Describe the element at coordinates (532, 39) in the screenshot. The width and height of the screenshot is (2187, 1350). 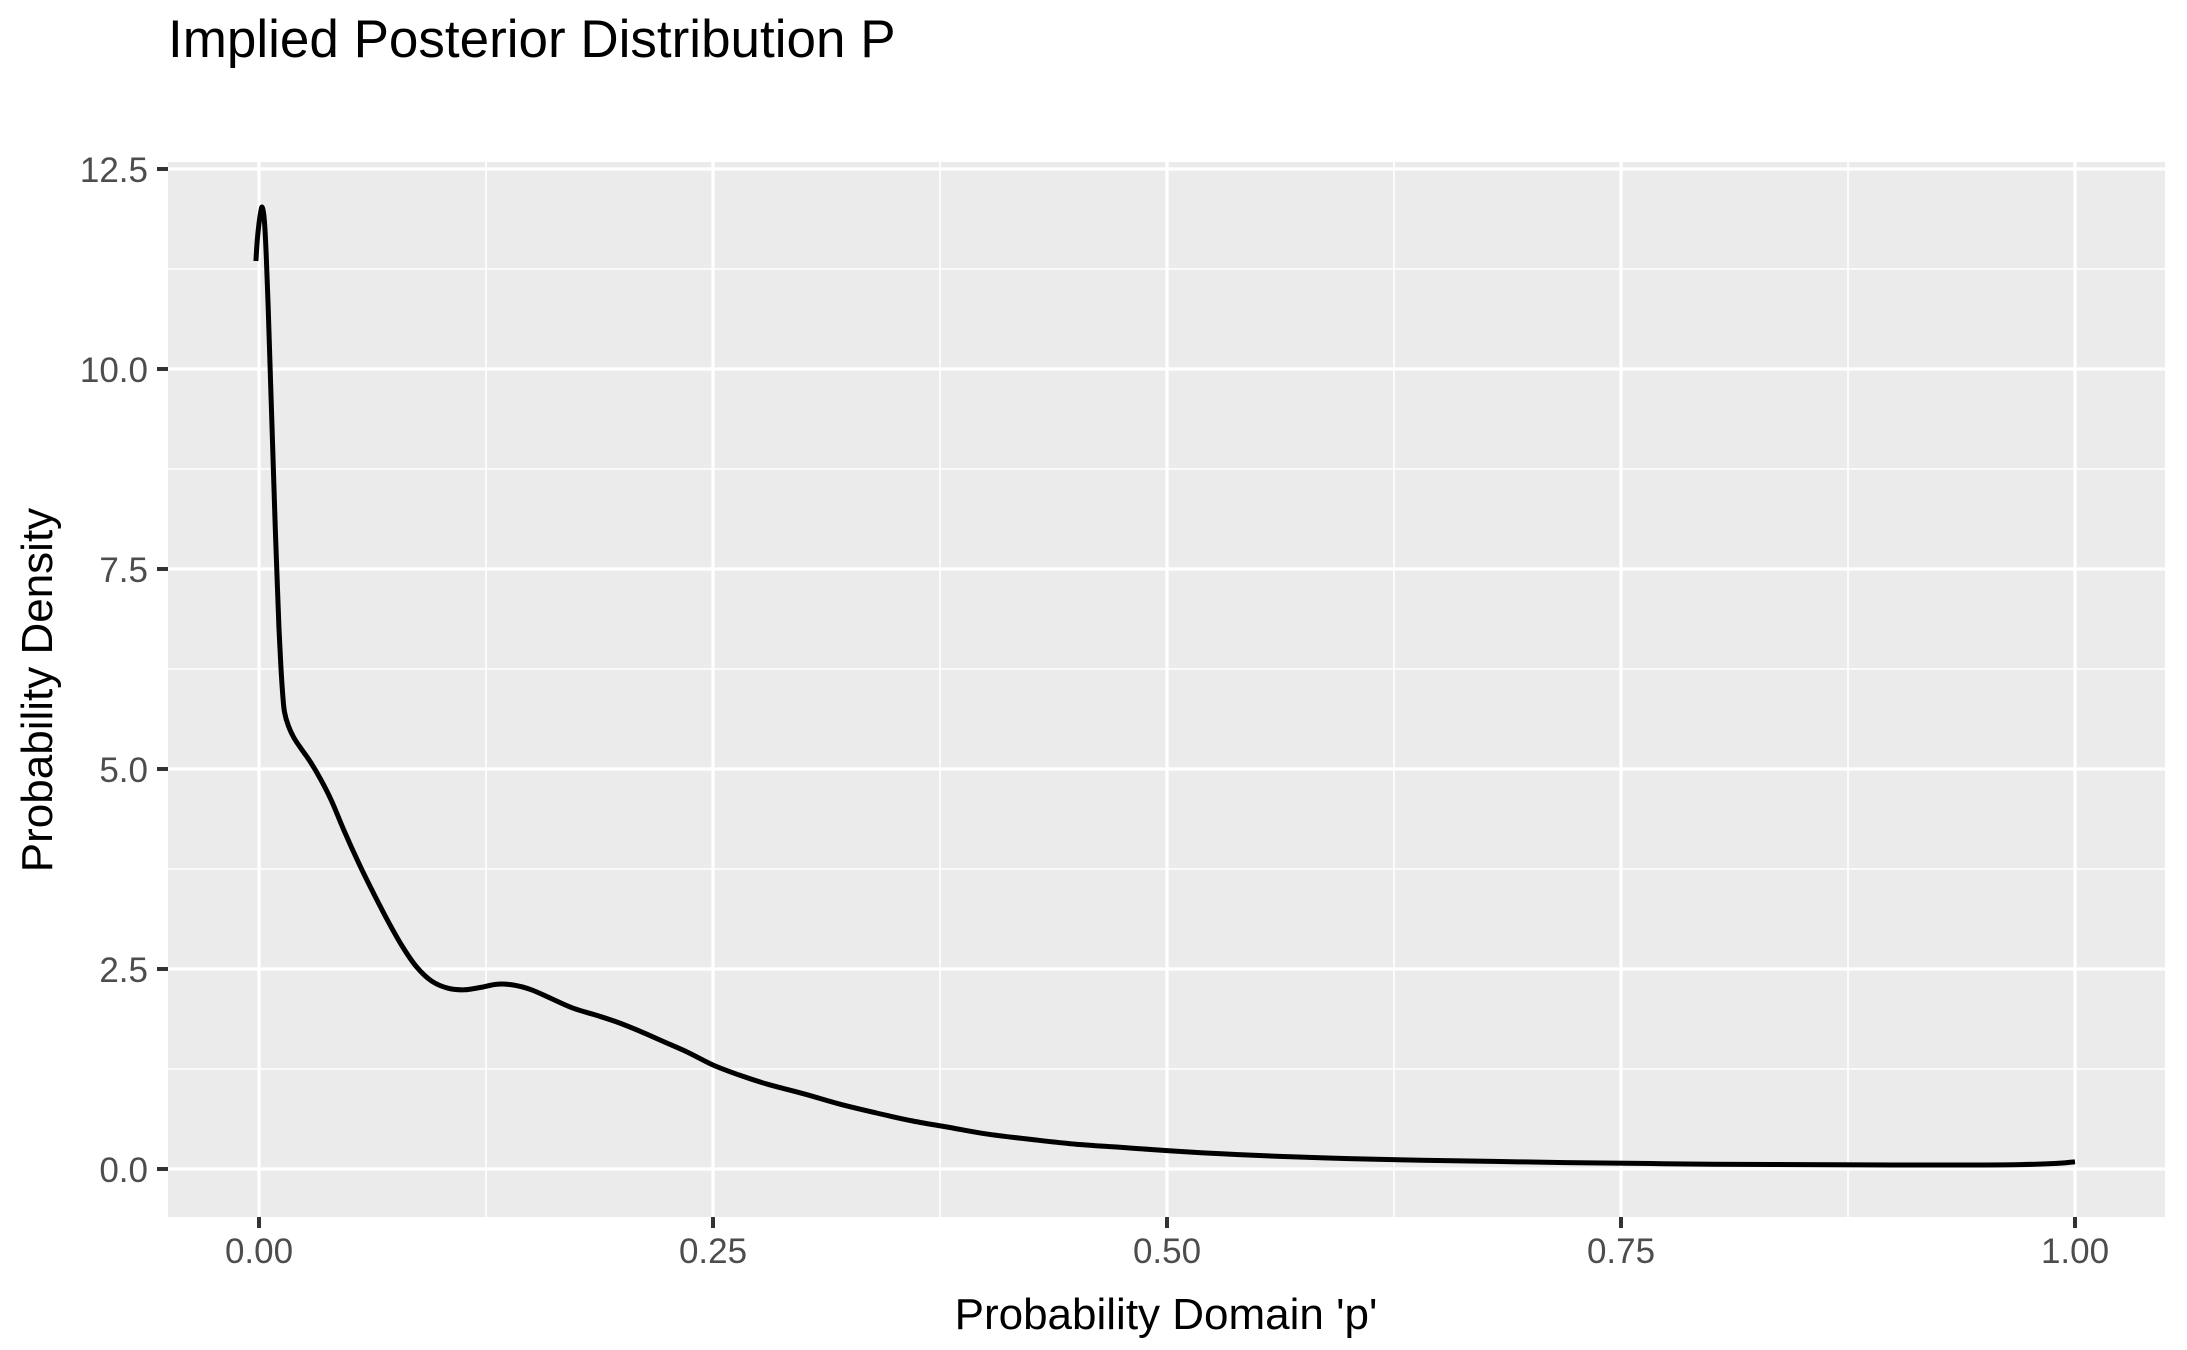
I see `plot-title: Implied Posterior Distribution P` at that location.